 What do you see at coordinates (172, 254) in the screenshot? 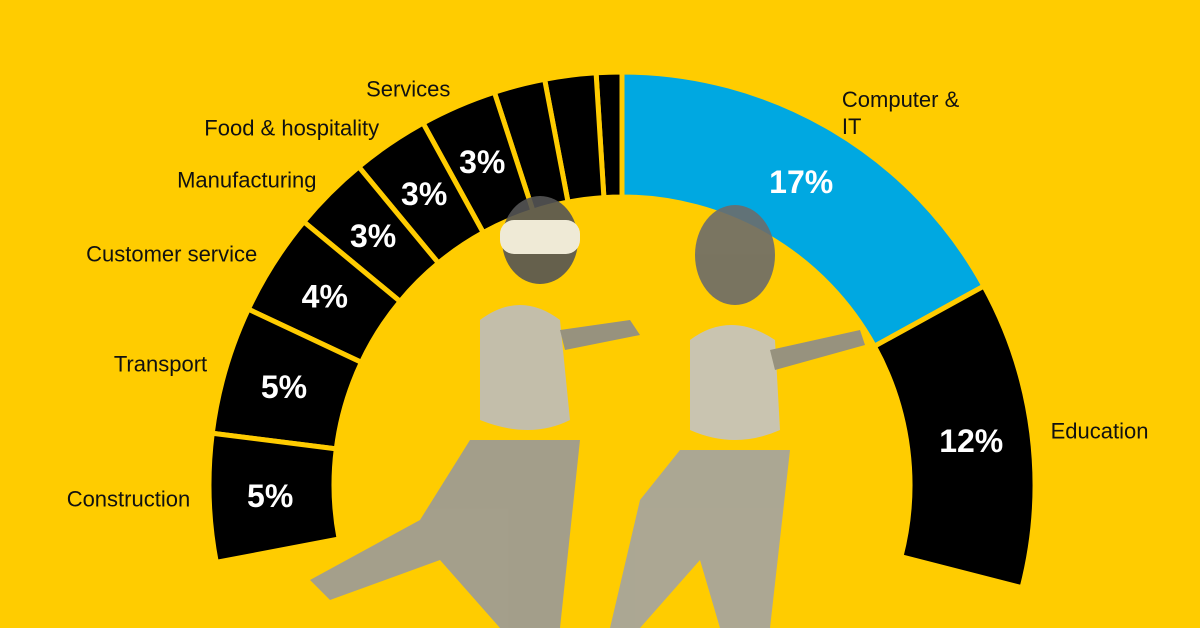
I see `category-label: Customer service` at bounding box center [172, 254].